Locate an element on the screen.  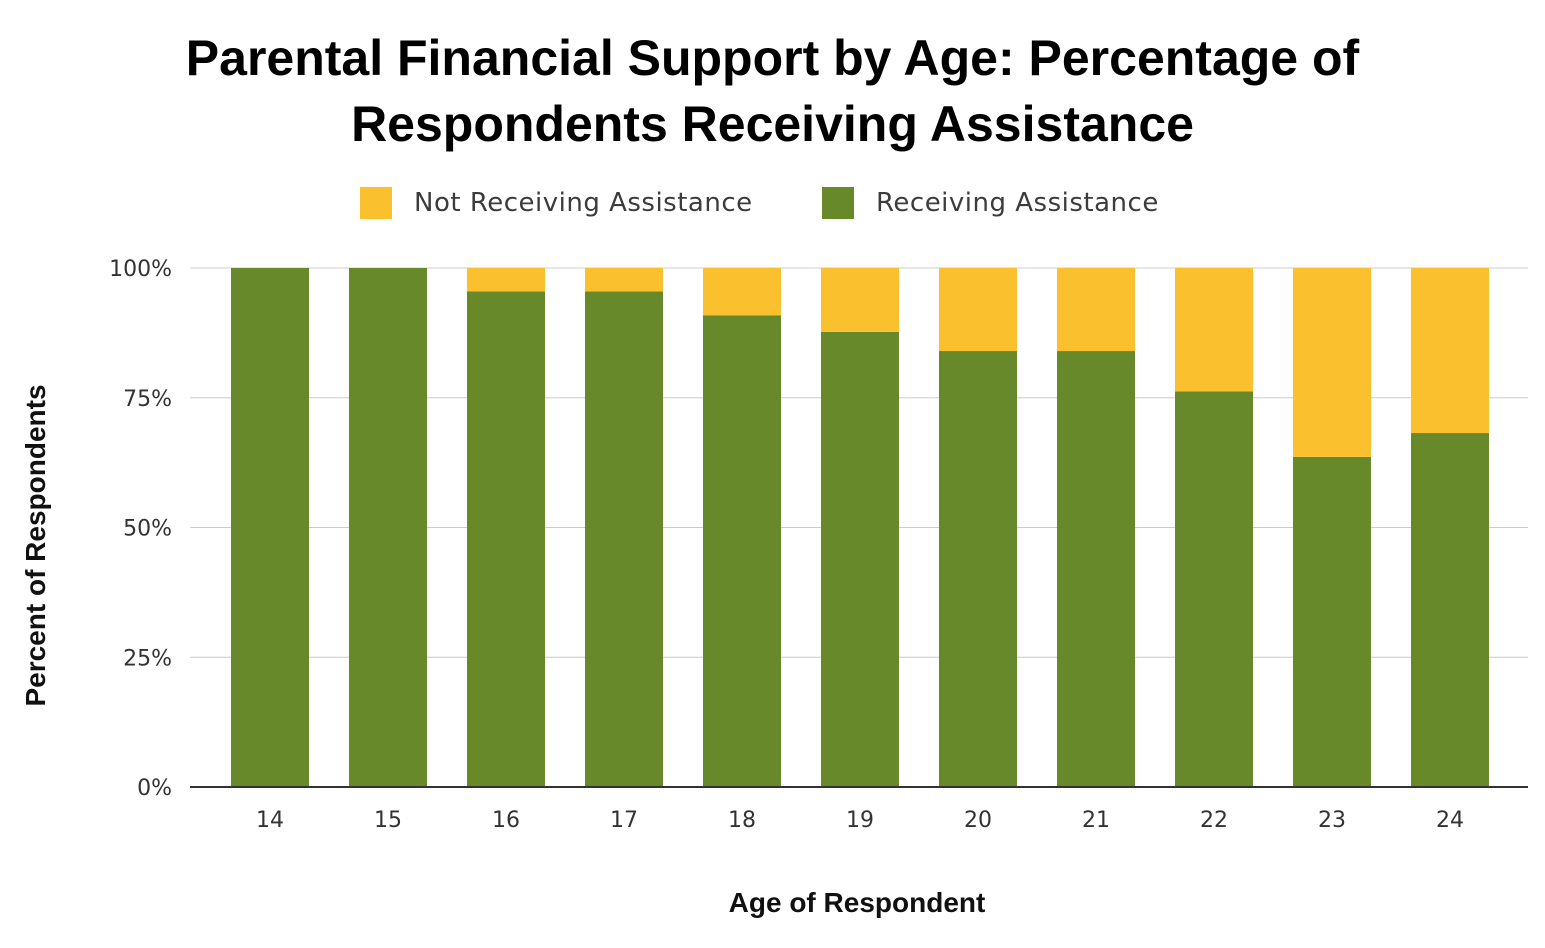
bar-14-receiving is located at coordinates (270, 527).